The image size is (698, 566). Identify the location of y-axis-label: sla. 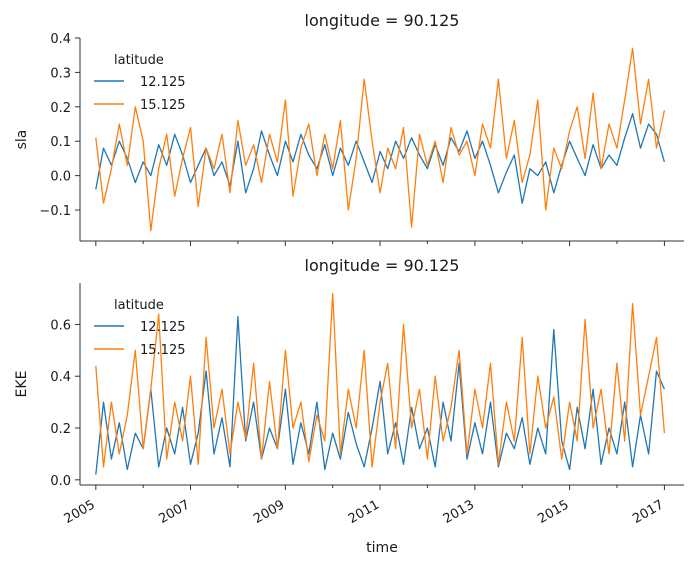
(22, 140).